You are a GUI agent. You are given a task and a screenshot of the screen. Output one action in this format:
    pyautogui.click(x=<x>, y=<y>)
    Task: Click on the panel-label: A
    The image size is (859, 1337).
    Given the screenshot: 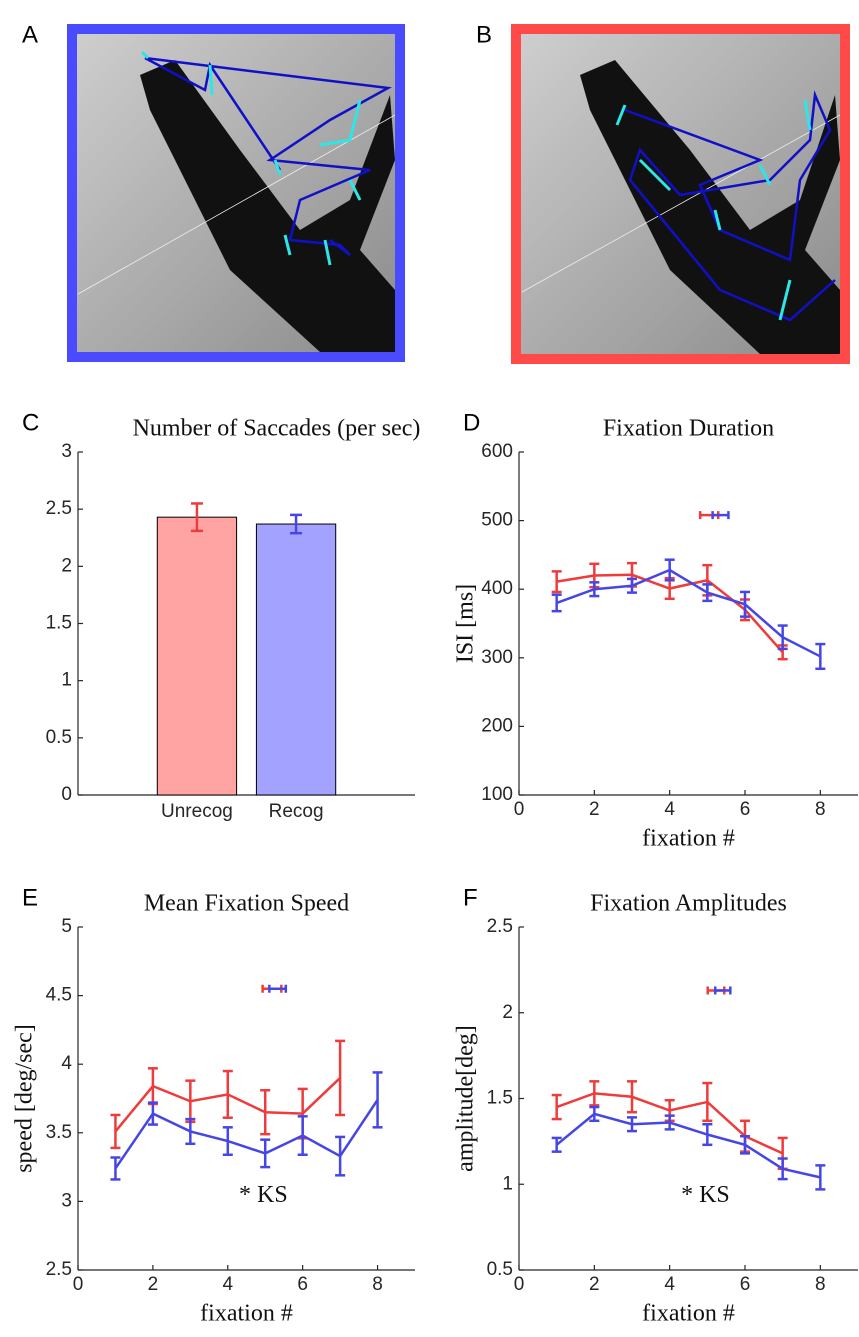 What is the action you would take?
    pyautogui.click(x=30, y=34)
    